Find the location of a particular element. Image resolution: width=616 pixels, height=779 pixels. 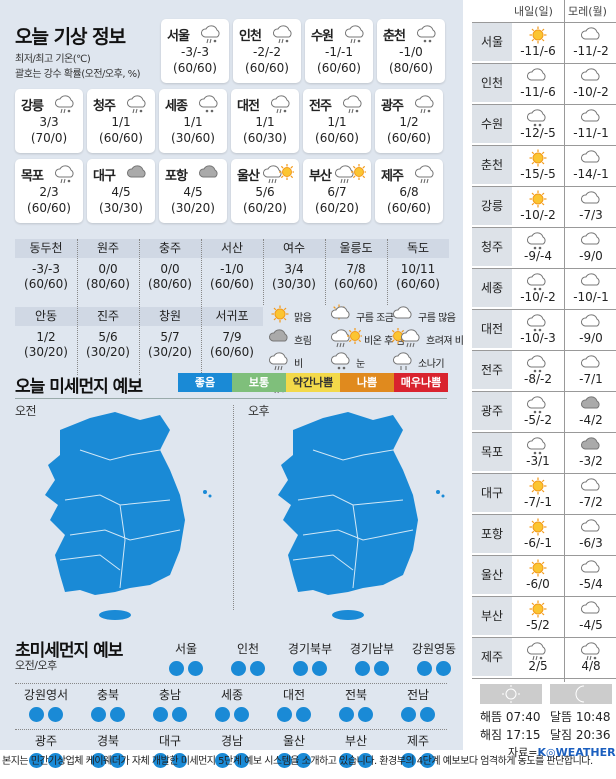

city-temp: -1/-1 (60/60) is located at coordinates (339, 60).